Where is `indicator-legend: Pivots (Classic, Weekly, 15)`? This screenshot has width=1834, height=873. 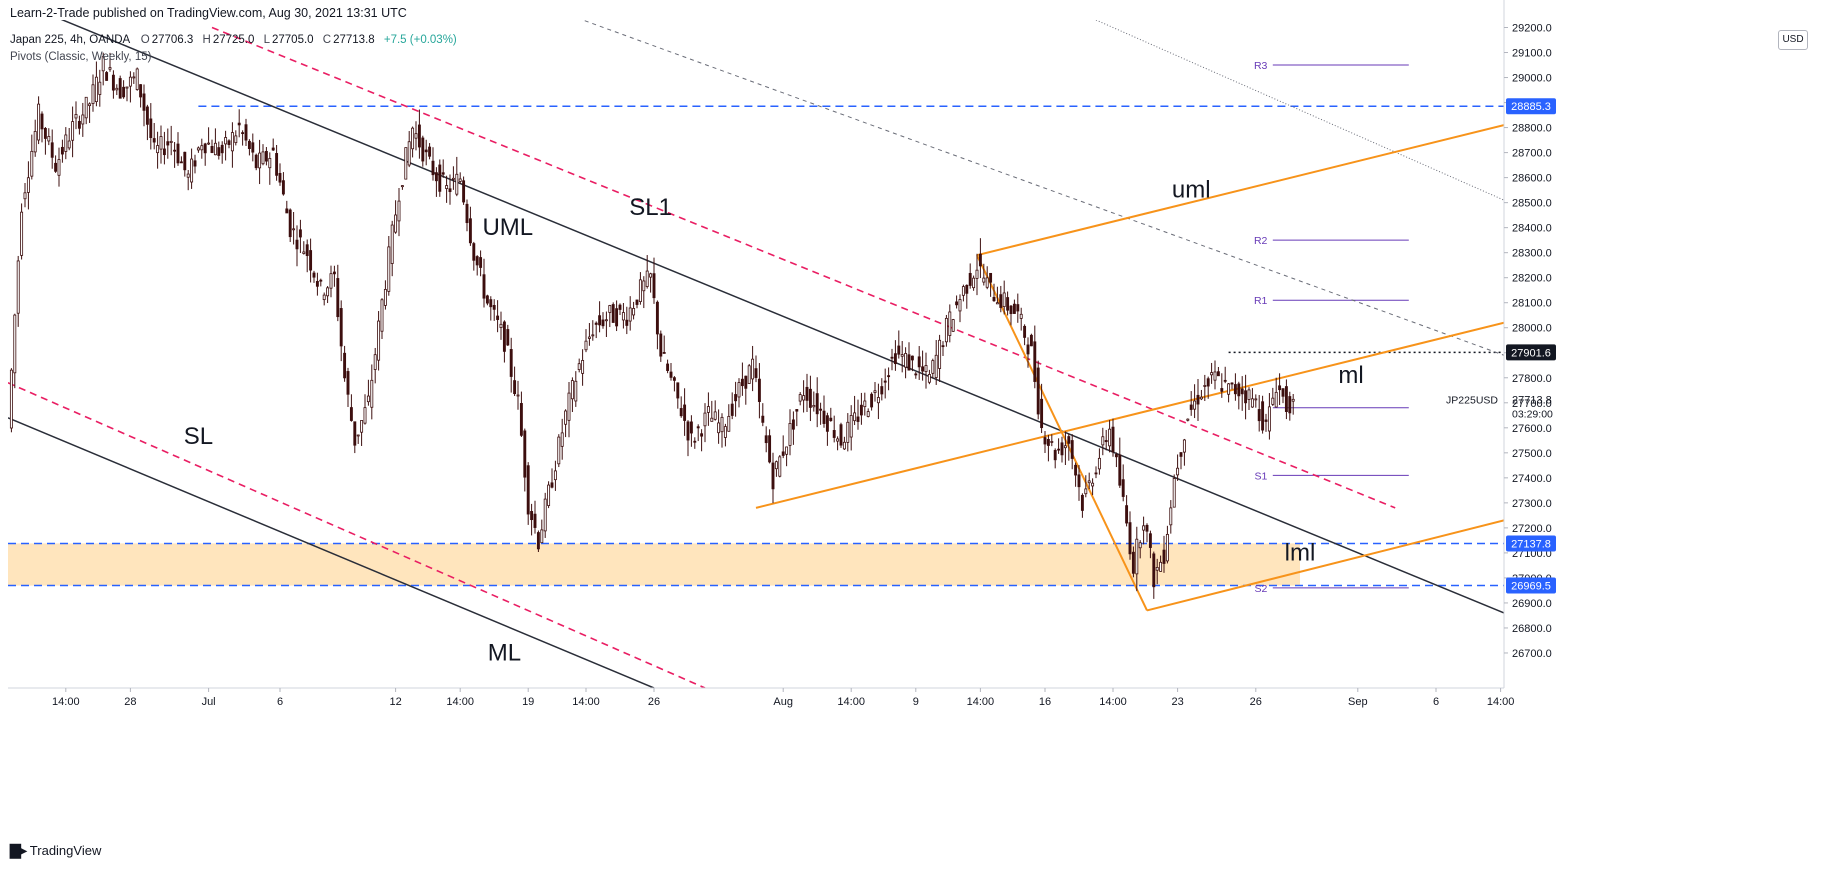
indicator-legend: Pivots (Classic, Weekly, 15) is located at coordinates (81, 57).